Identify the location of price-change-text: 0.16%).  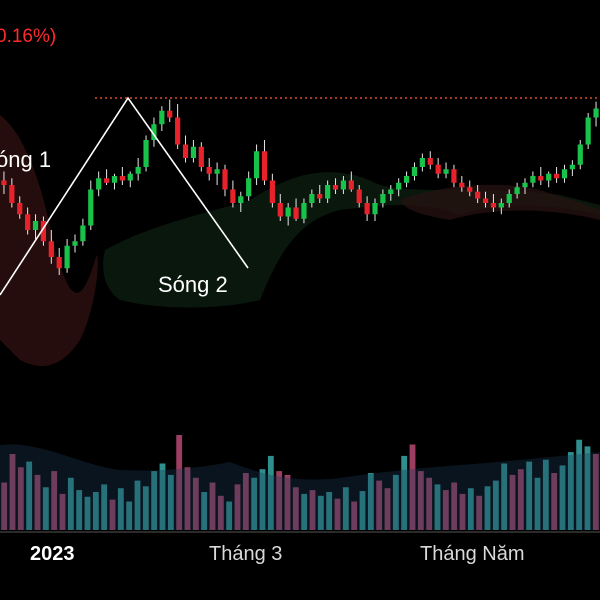
(28, 36).